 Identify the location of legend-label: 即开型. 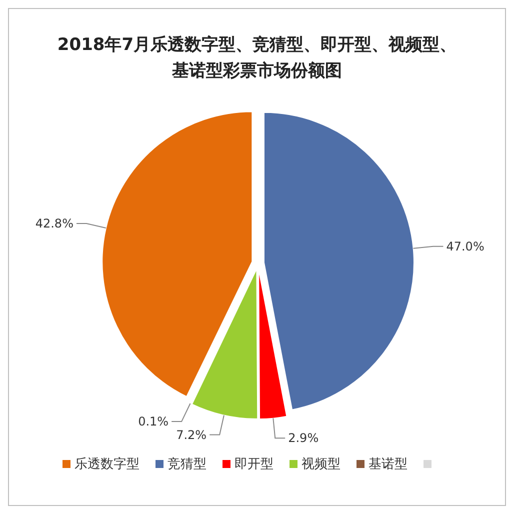
(254, 464).